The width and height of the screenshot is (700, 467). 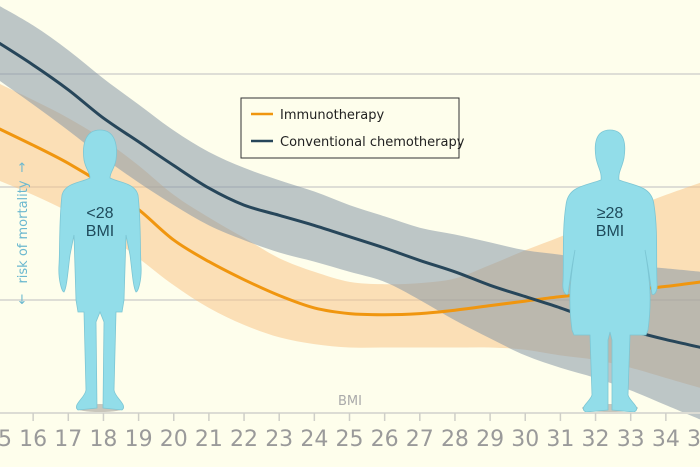 I want to click on right-figure-label-line1: ≥28, so click(x=610, y=213).